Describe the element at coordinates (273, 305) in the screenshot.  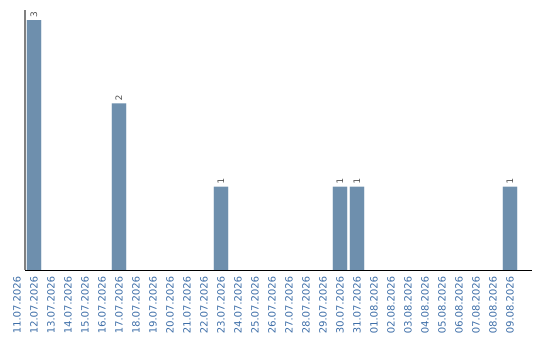
I see `x-tick-label: 26.07.2026` at that location.